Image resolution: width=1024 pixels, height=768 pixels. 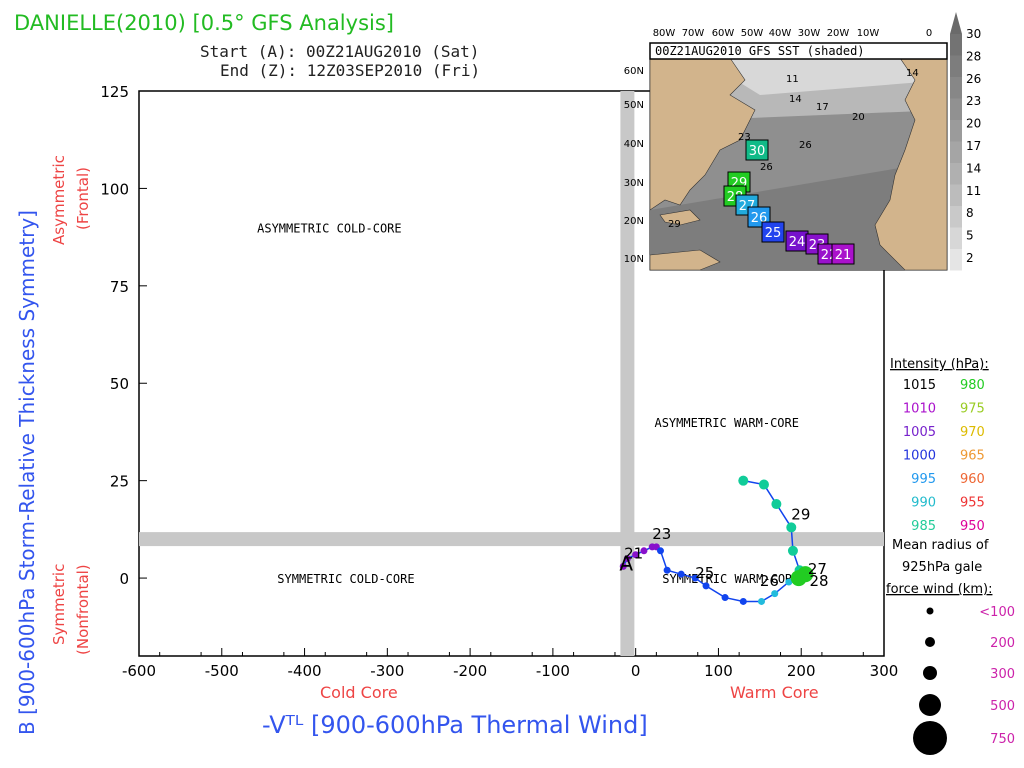 What do you see at coordinates (858, 117) in the screenshot?
I see `inset-contour-label: 20` at bounding box center [858, 117].